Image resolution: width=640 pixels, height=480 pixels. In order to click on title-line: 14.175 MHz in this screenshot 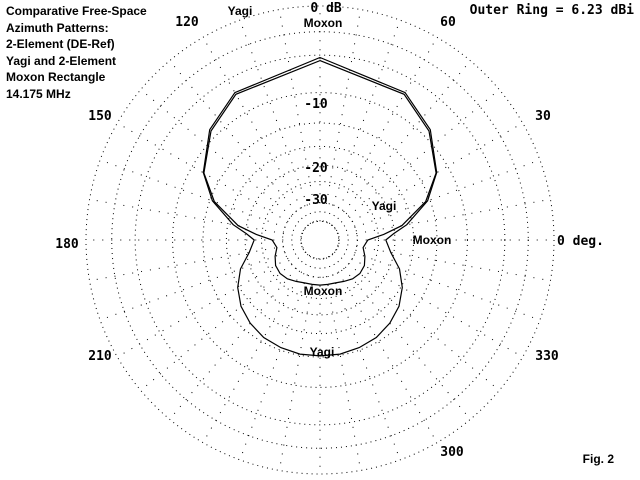, I will do `click(38, 93)`.